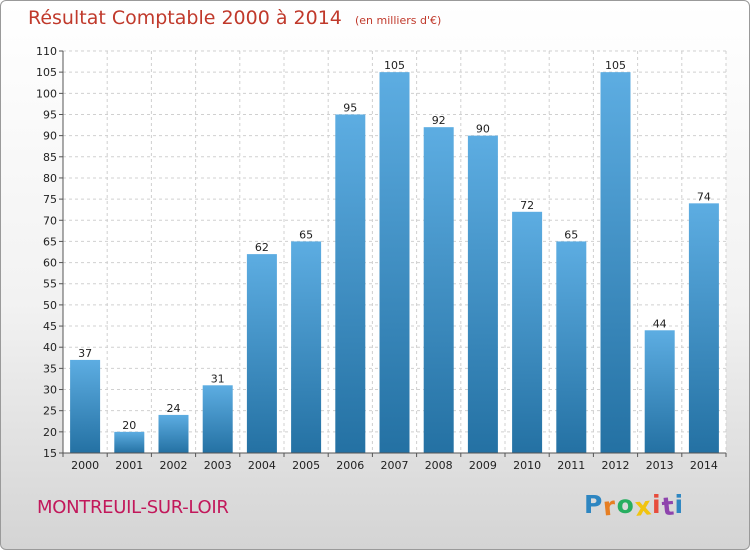  What do you see at coordinates (615, 262) in the screenshot?
I see `bar-2012` at bounding box center [615, 262].